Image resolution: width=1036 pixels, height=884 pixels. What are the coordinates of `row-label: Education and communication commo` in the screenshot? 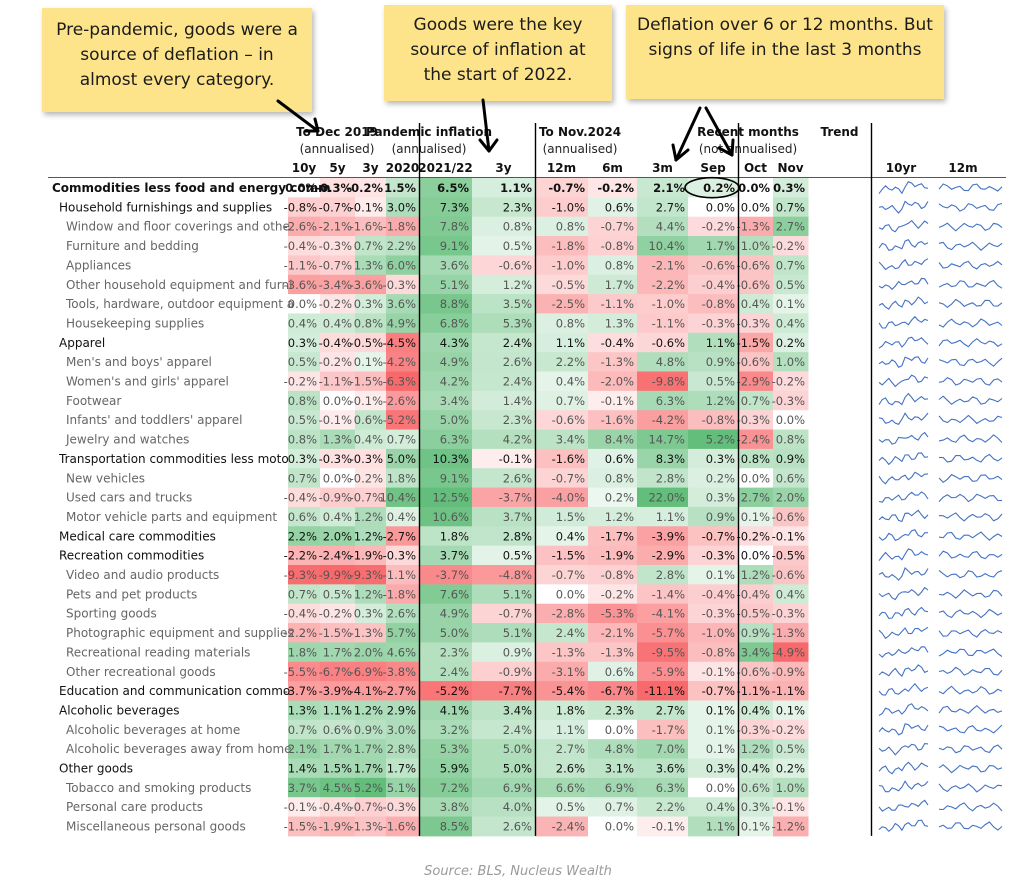 It's located at (174, 691).